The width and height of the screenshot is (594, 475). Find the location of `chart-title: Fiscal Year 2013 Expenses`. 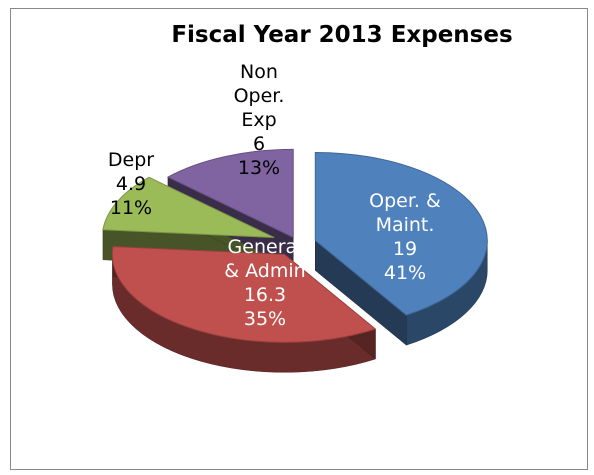

chart-title: Fiscal Year 2013 Expenses is located at coordinates (341, 35).